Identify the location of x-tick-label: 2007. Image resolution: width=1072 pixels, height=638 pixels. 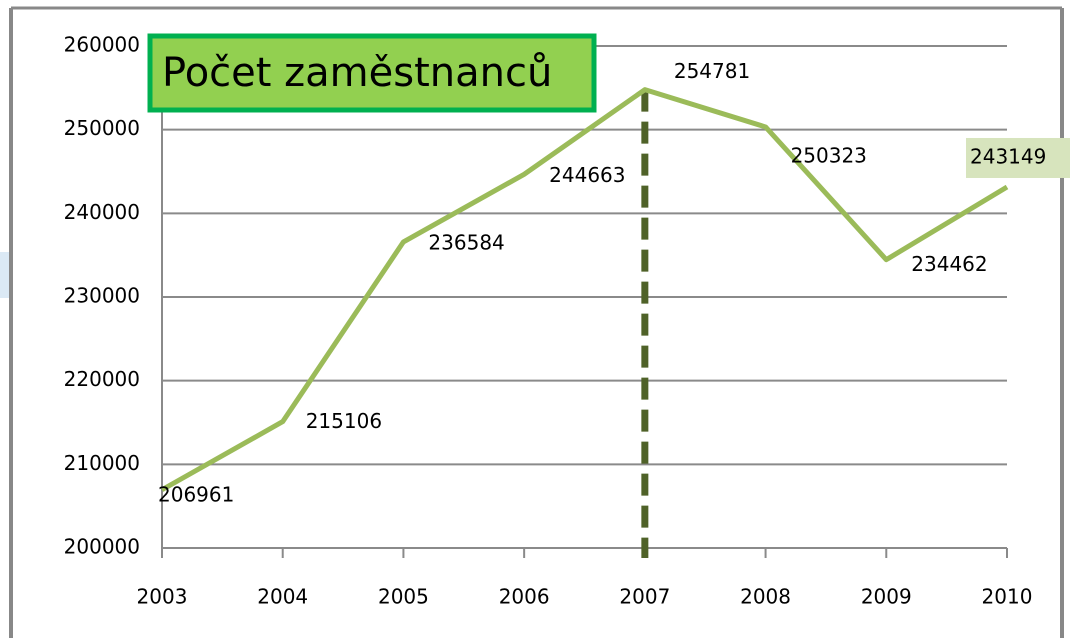
(644, 597).